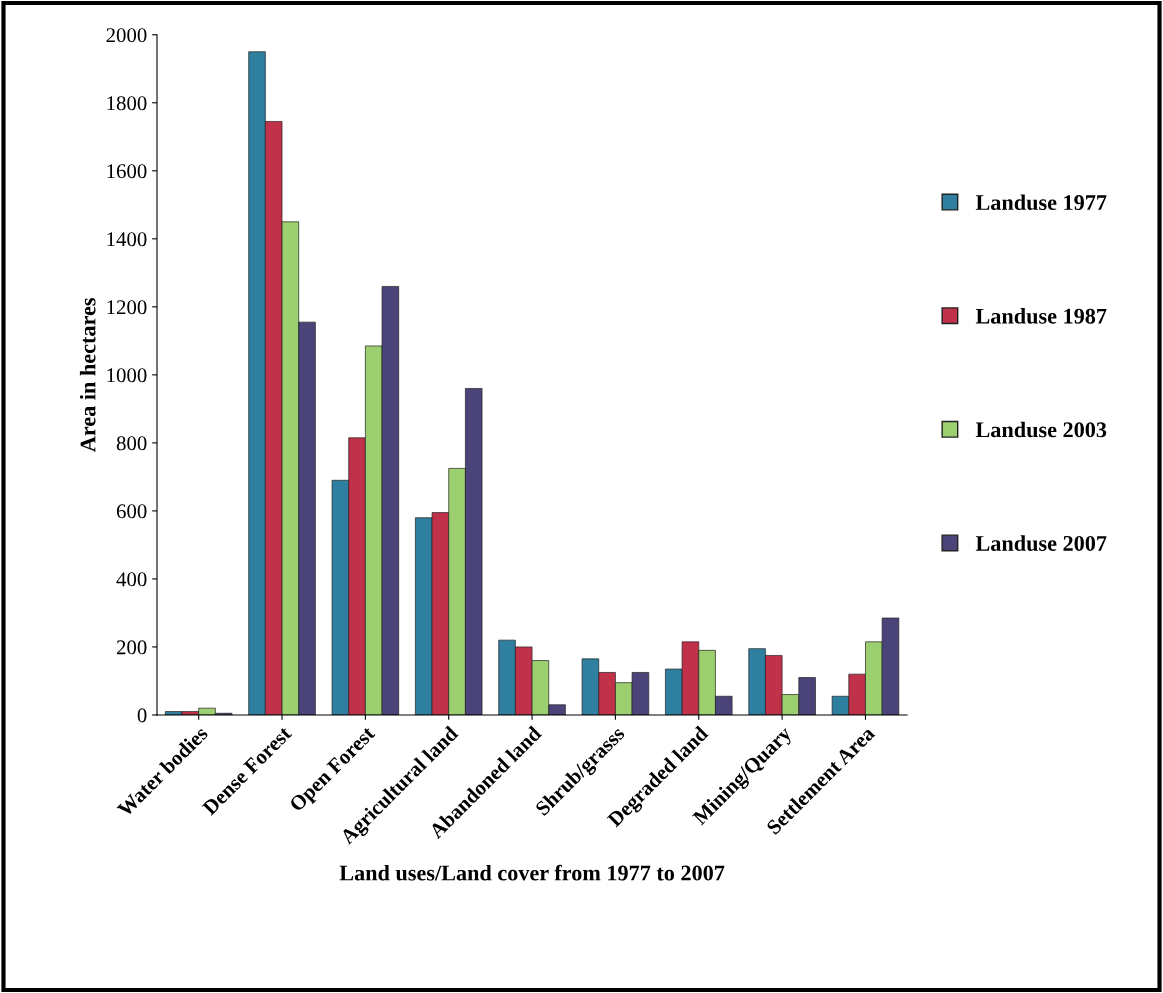 Image resolution: width=1163 pixels, height=993 pixels. What do you see at coordinates (1041, 429) in the screenshot?
I see `legend-label: Landuse 2003` at bounding box center [1041, 429].